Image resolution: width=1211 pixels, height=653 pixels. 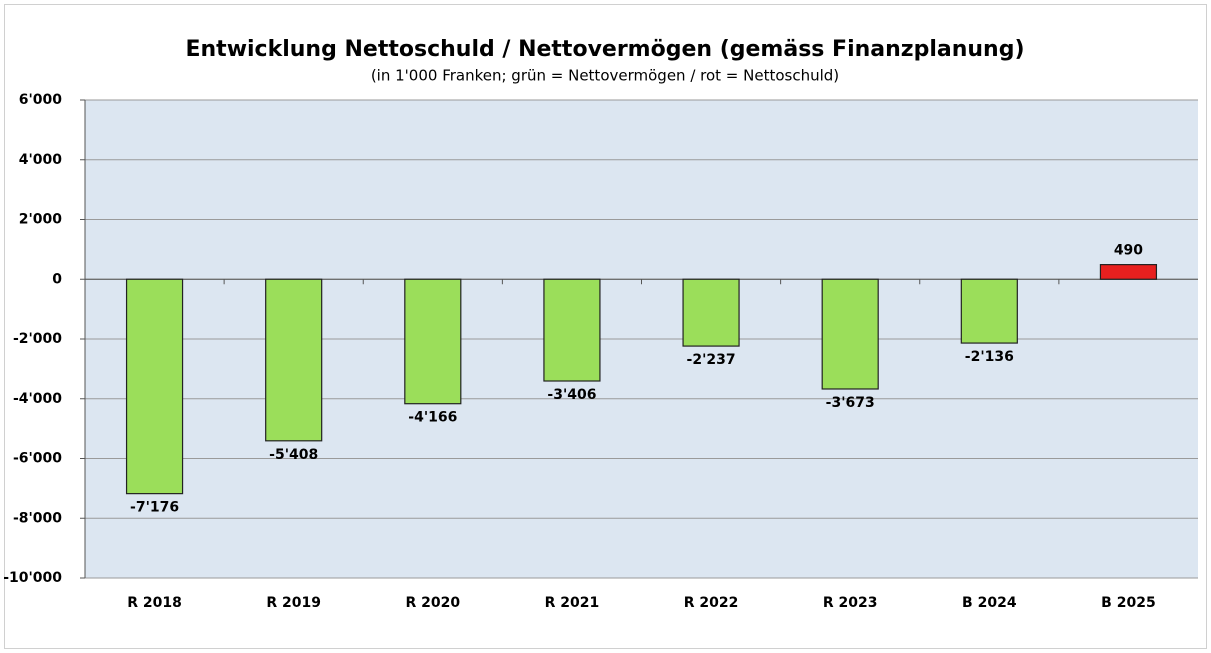 What do you see at coordinates (572, 603) in the screenshot?
I see `x-tick-label: R 2021` at bounding box center [572, 603].